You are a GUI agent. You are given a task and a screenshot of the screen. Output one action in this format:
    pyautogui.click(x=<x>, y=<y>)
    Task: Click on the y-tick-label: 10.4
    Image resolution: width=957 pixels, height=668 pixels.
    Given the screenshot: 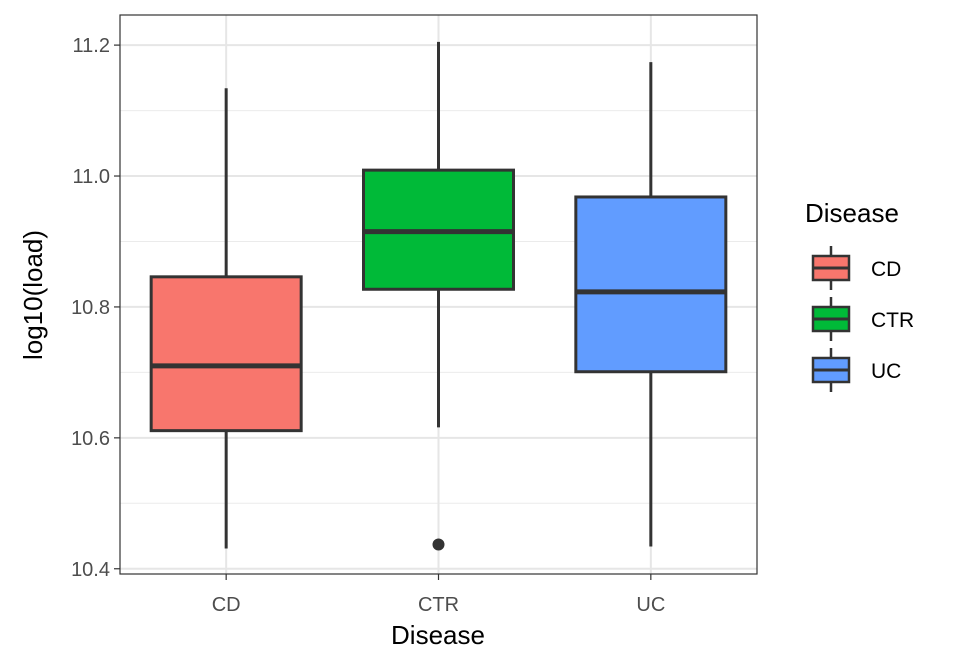 What is the action you would take?
    pyautogui.click(x=90, y=570)
    